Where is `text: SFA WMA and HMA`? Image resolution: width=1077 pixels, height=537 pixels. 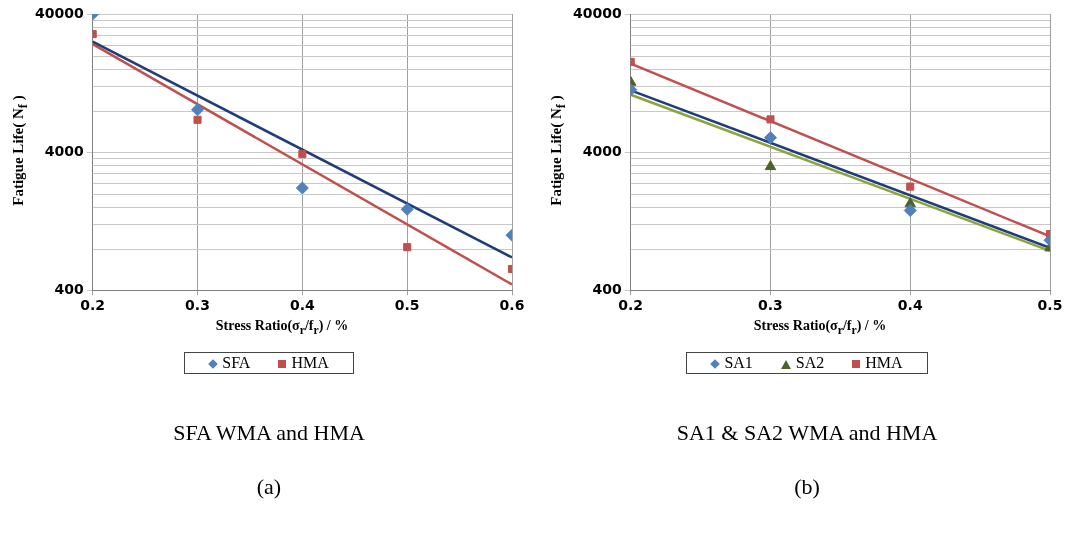 text: SFA WMA and HMA is located at coordinates (269, 433).